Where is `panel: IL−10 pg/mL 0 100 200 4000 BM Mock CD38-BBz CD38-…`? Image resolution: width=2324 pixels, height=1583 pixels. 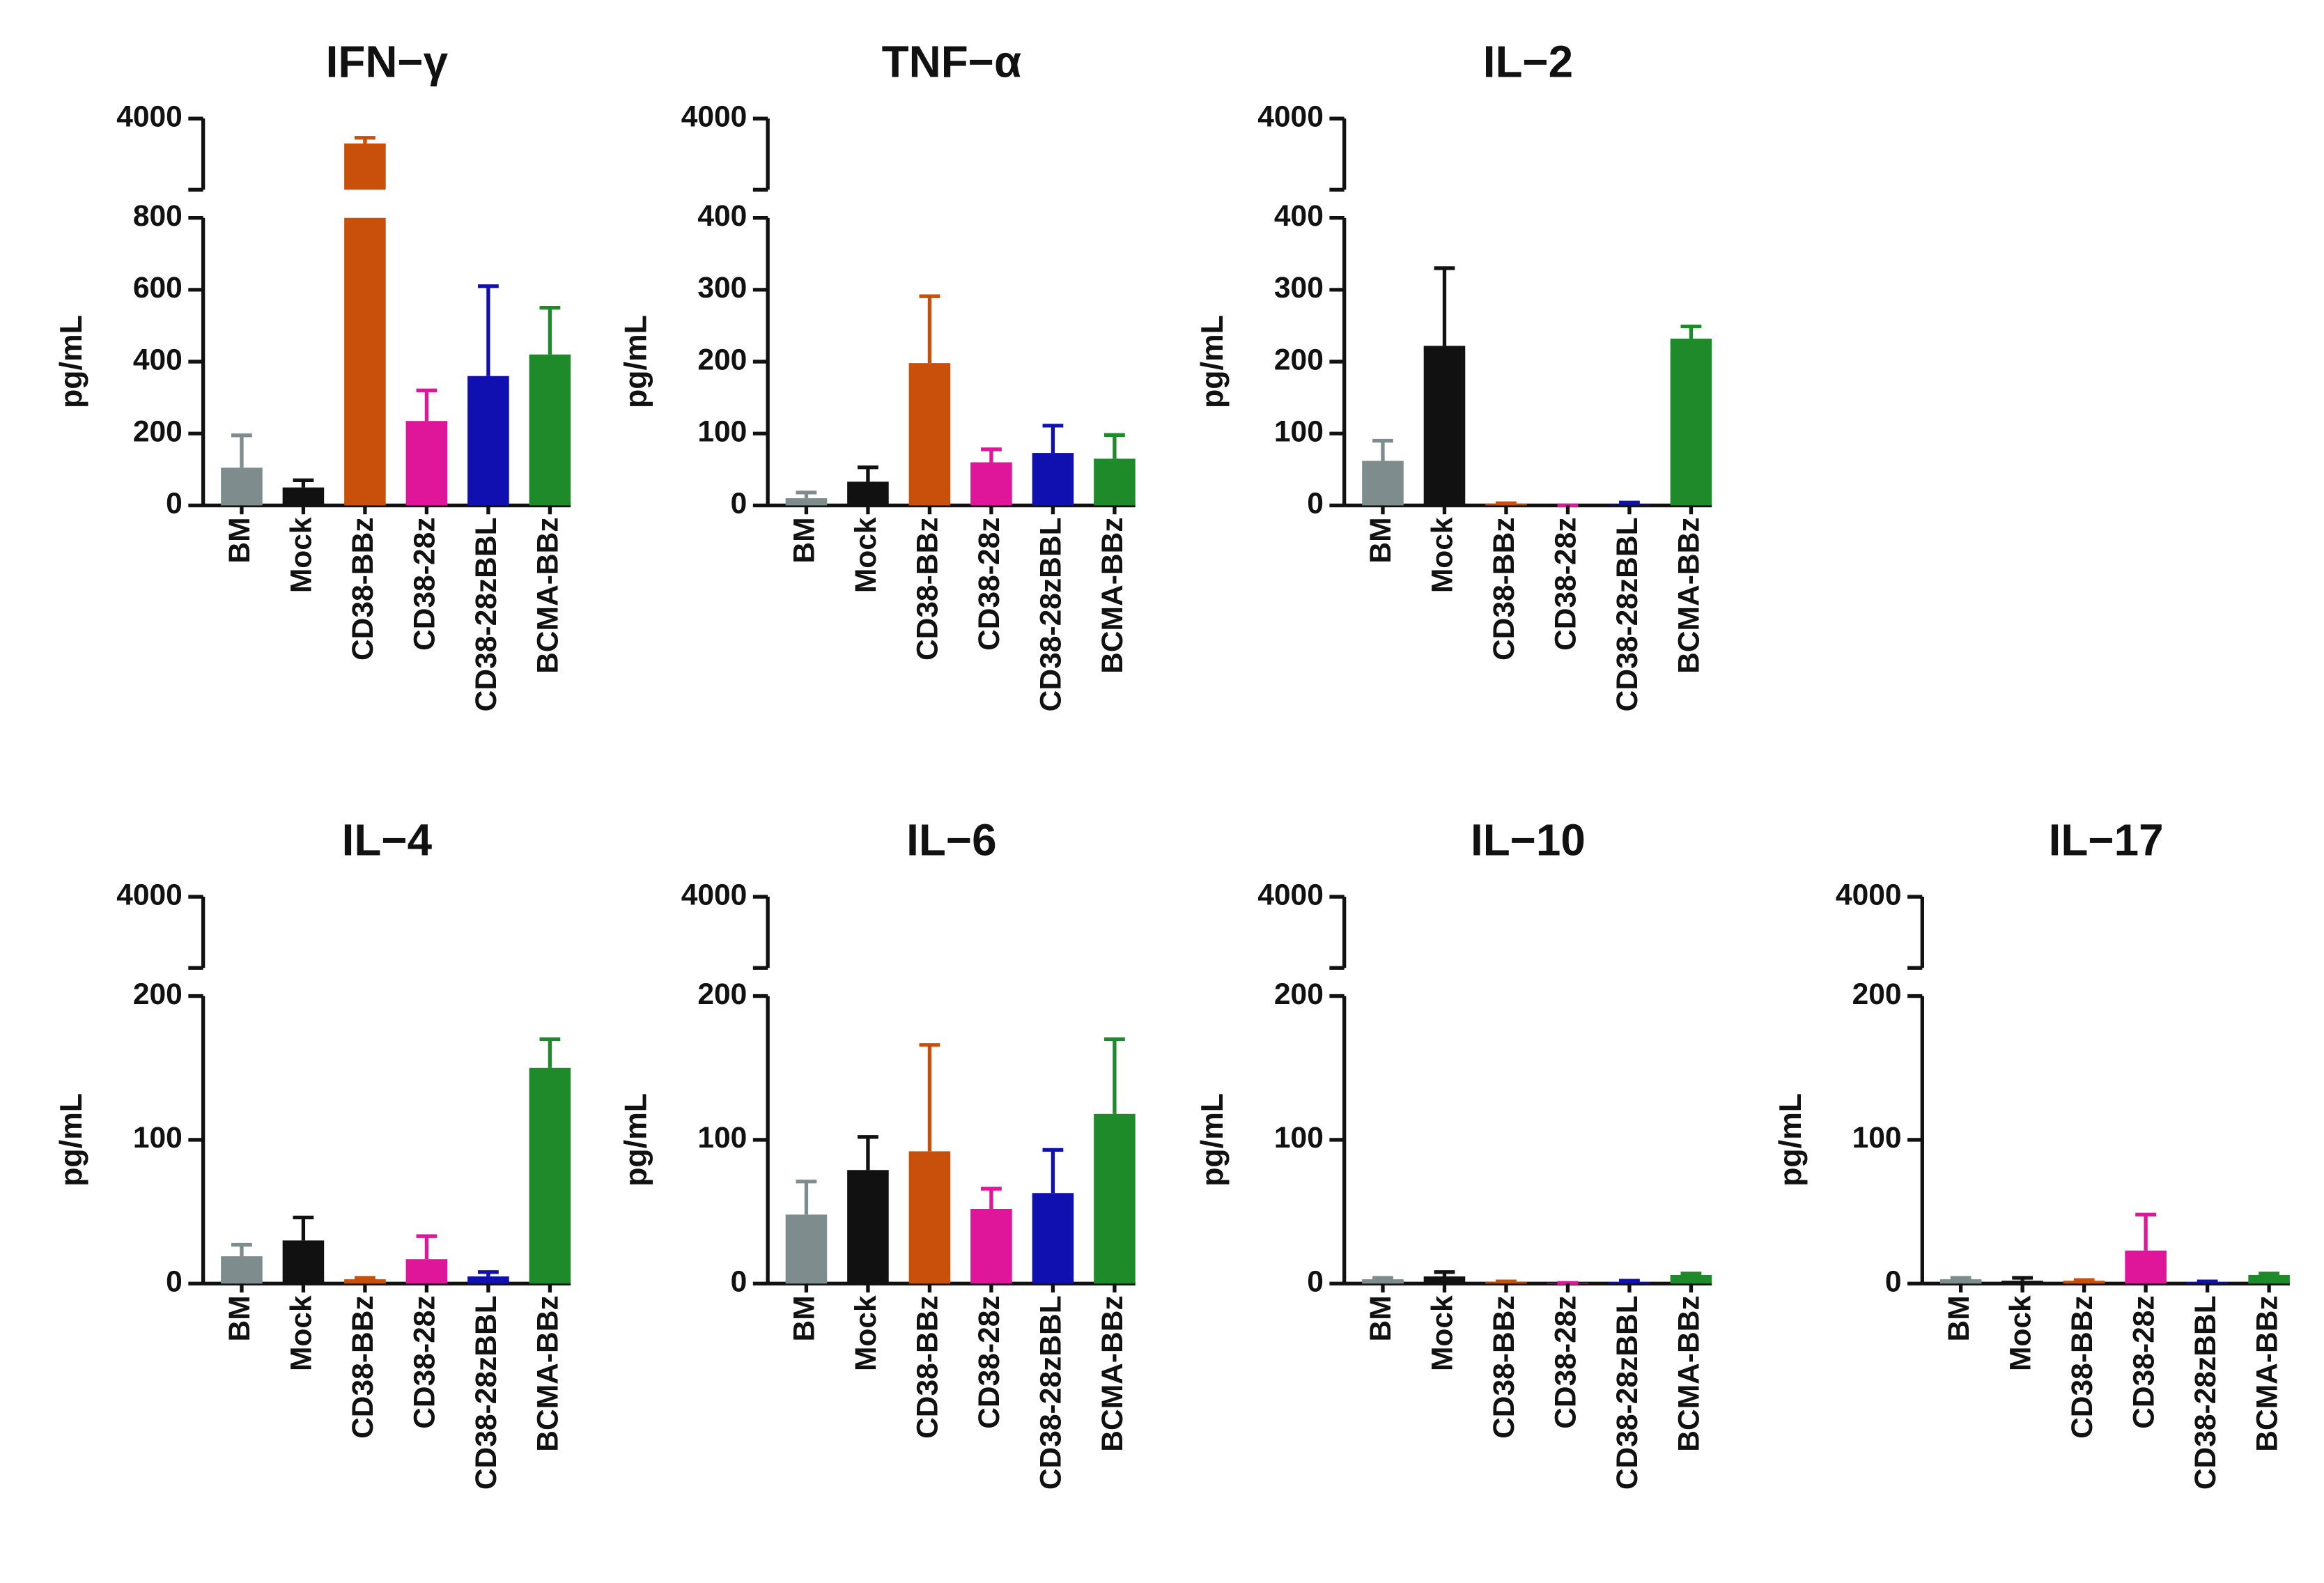 panel: IL−10 pg/mL 0 100 200 4000 BM Mock CD38-BBz CD38-… is located at coordinates (1453, 1152).